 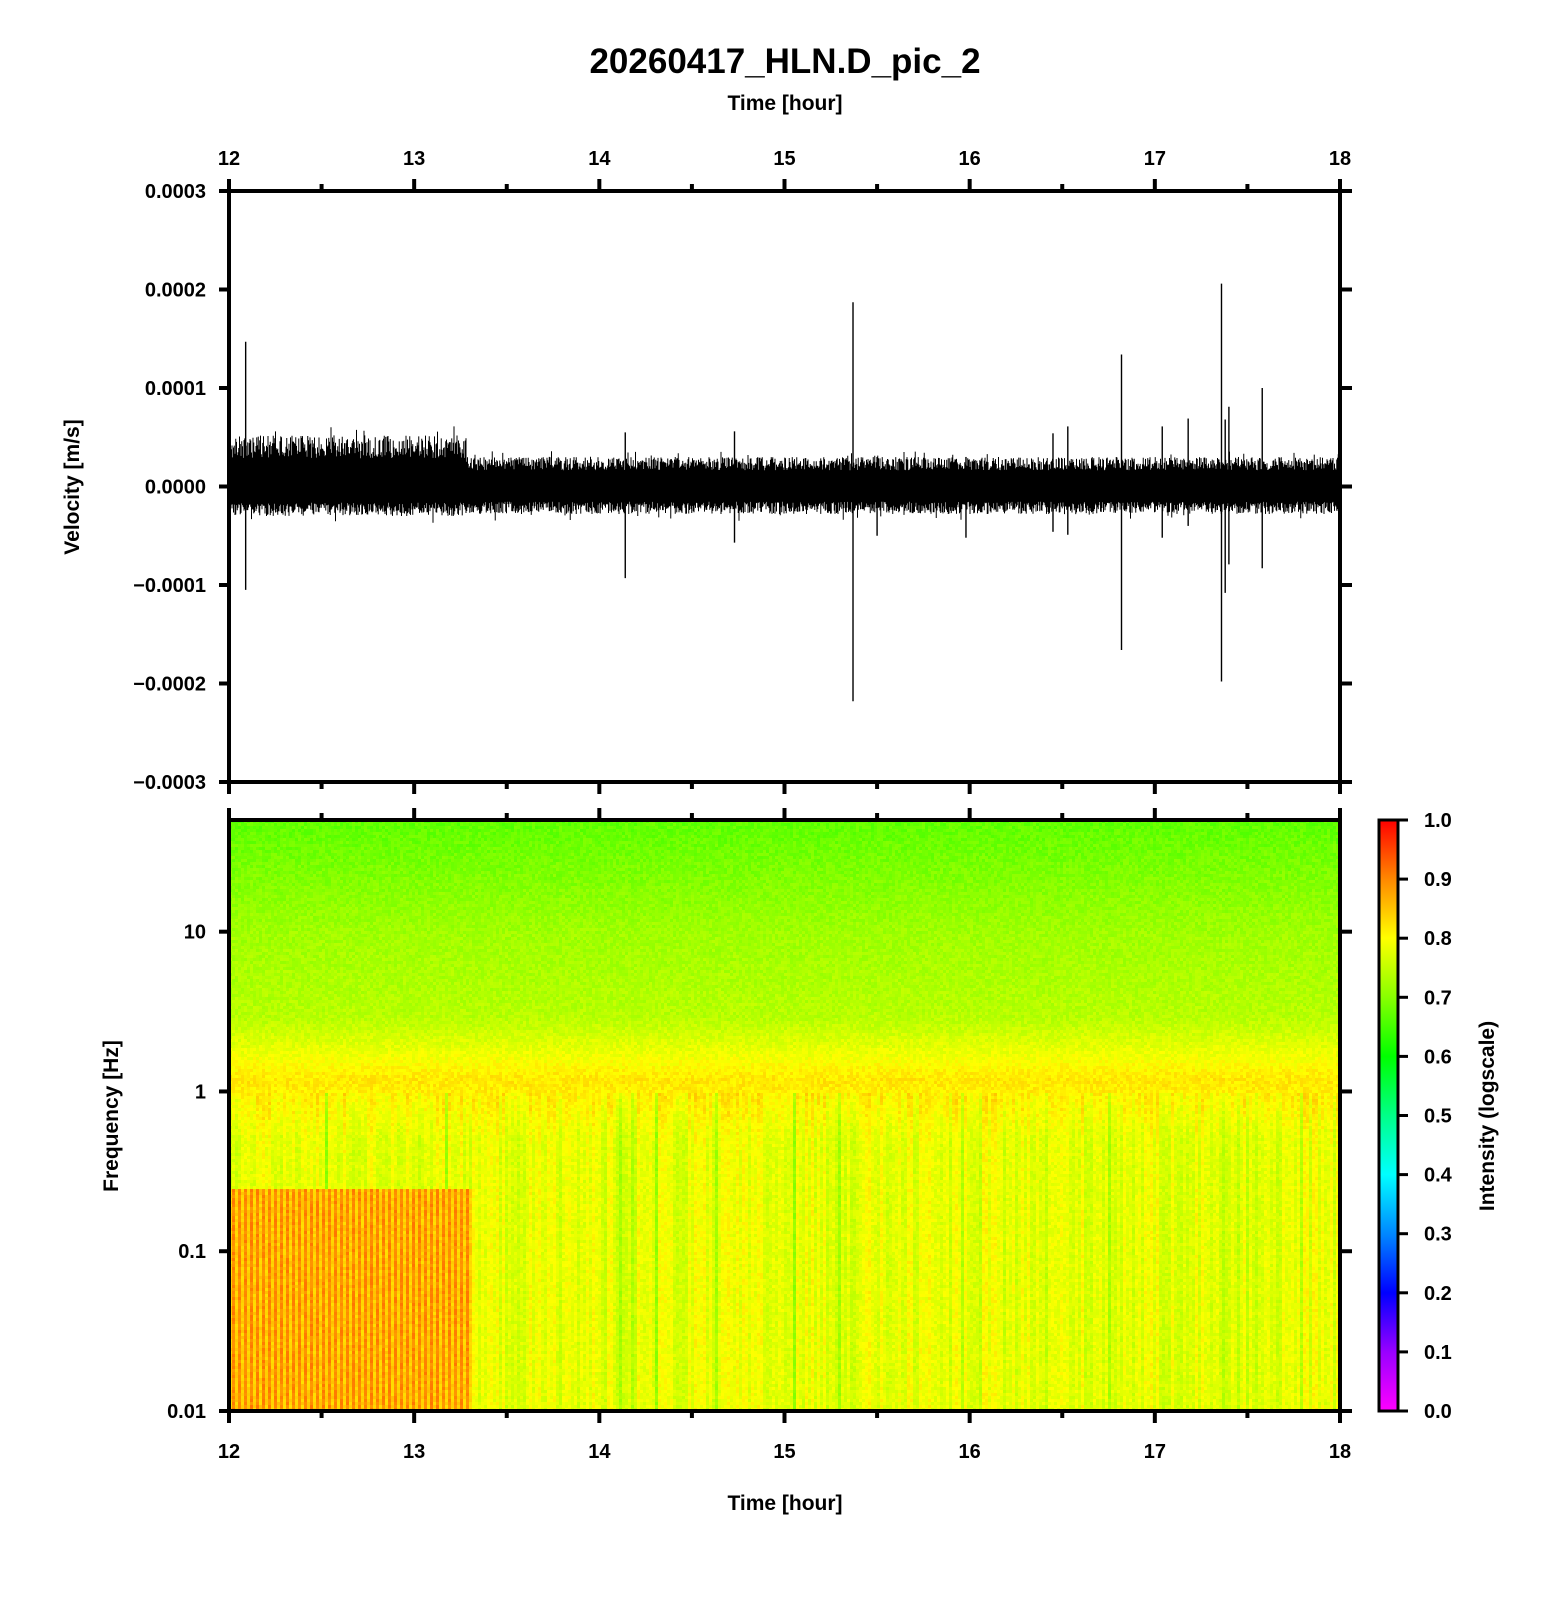 What do you see at coordinates (784, 61) in the screenshot?
I see `figure-title: 20260417_HLN.D_pic_2` at bounding box center [784, 61].